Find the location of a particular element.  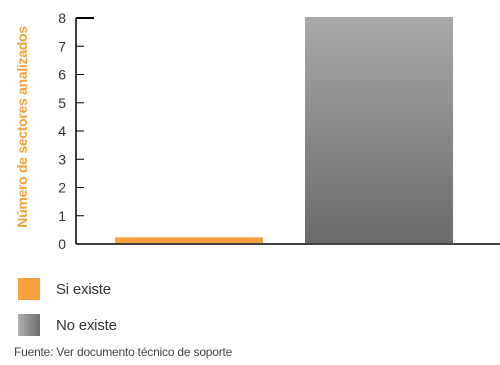

legend-label: No existe is located at coordinates (86, 325).